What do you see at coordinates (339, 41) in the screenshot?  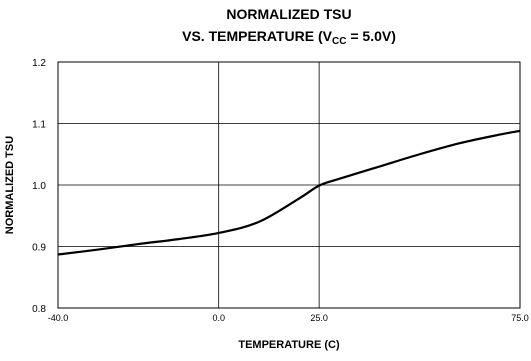 I see `chart-title-subscript: CC` at bounding box center [339, 41].